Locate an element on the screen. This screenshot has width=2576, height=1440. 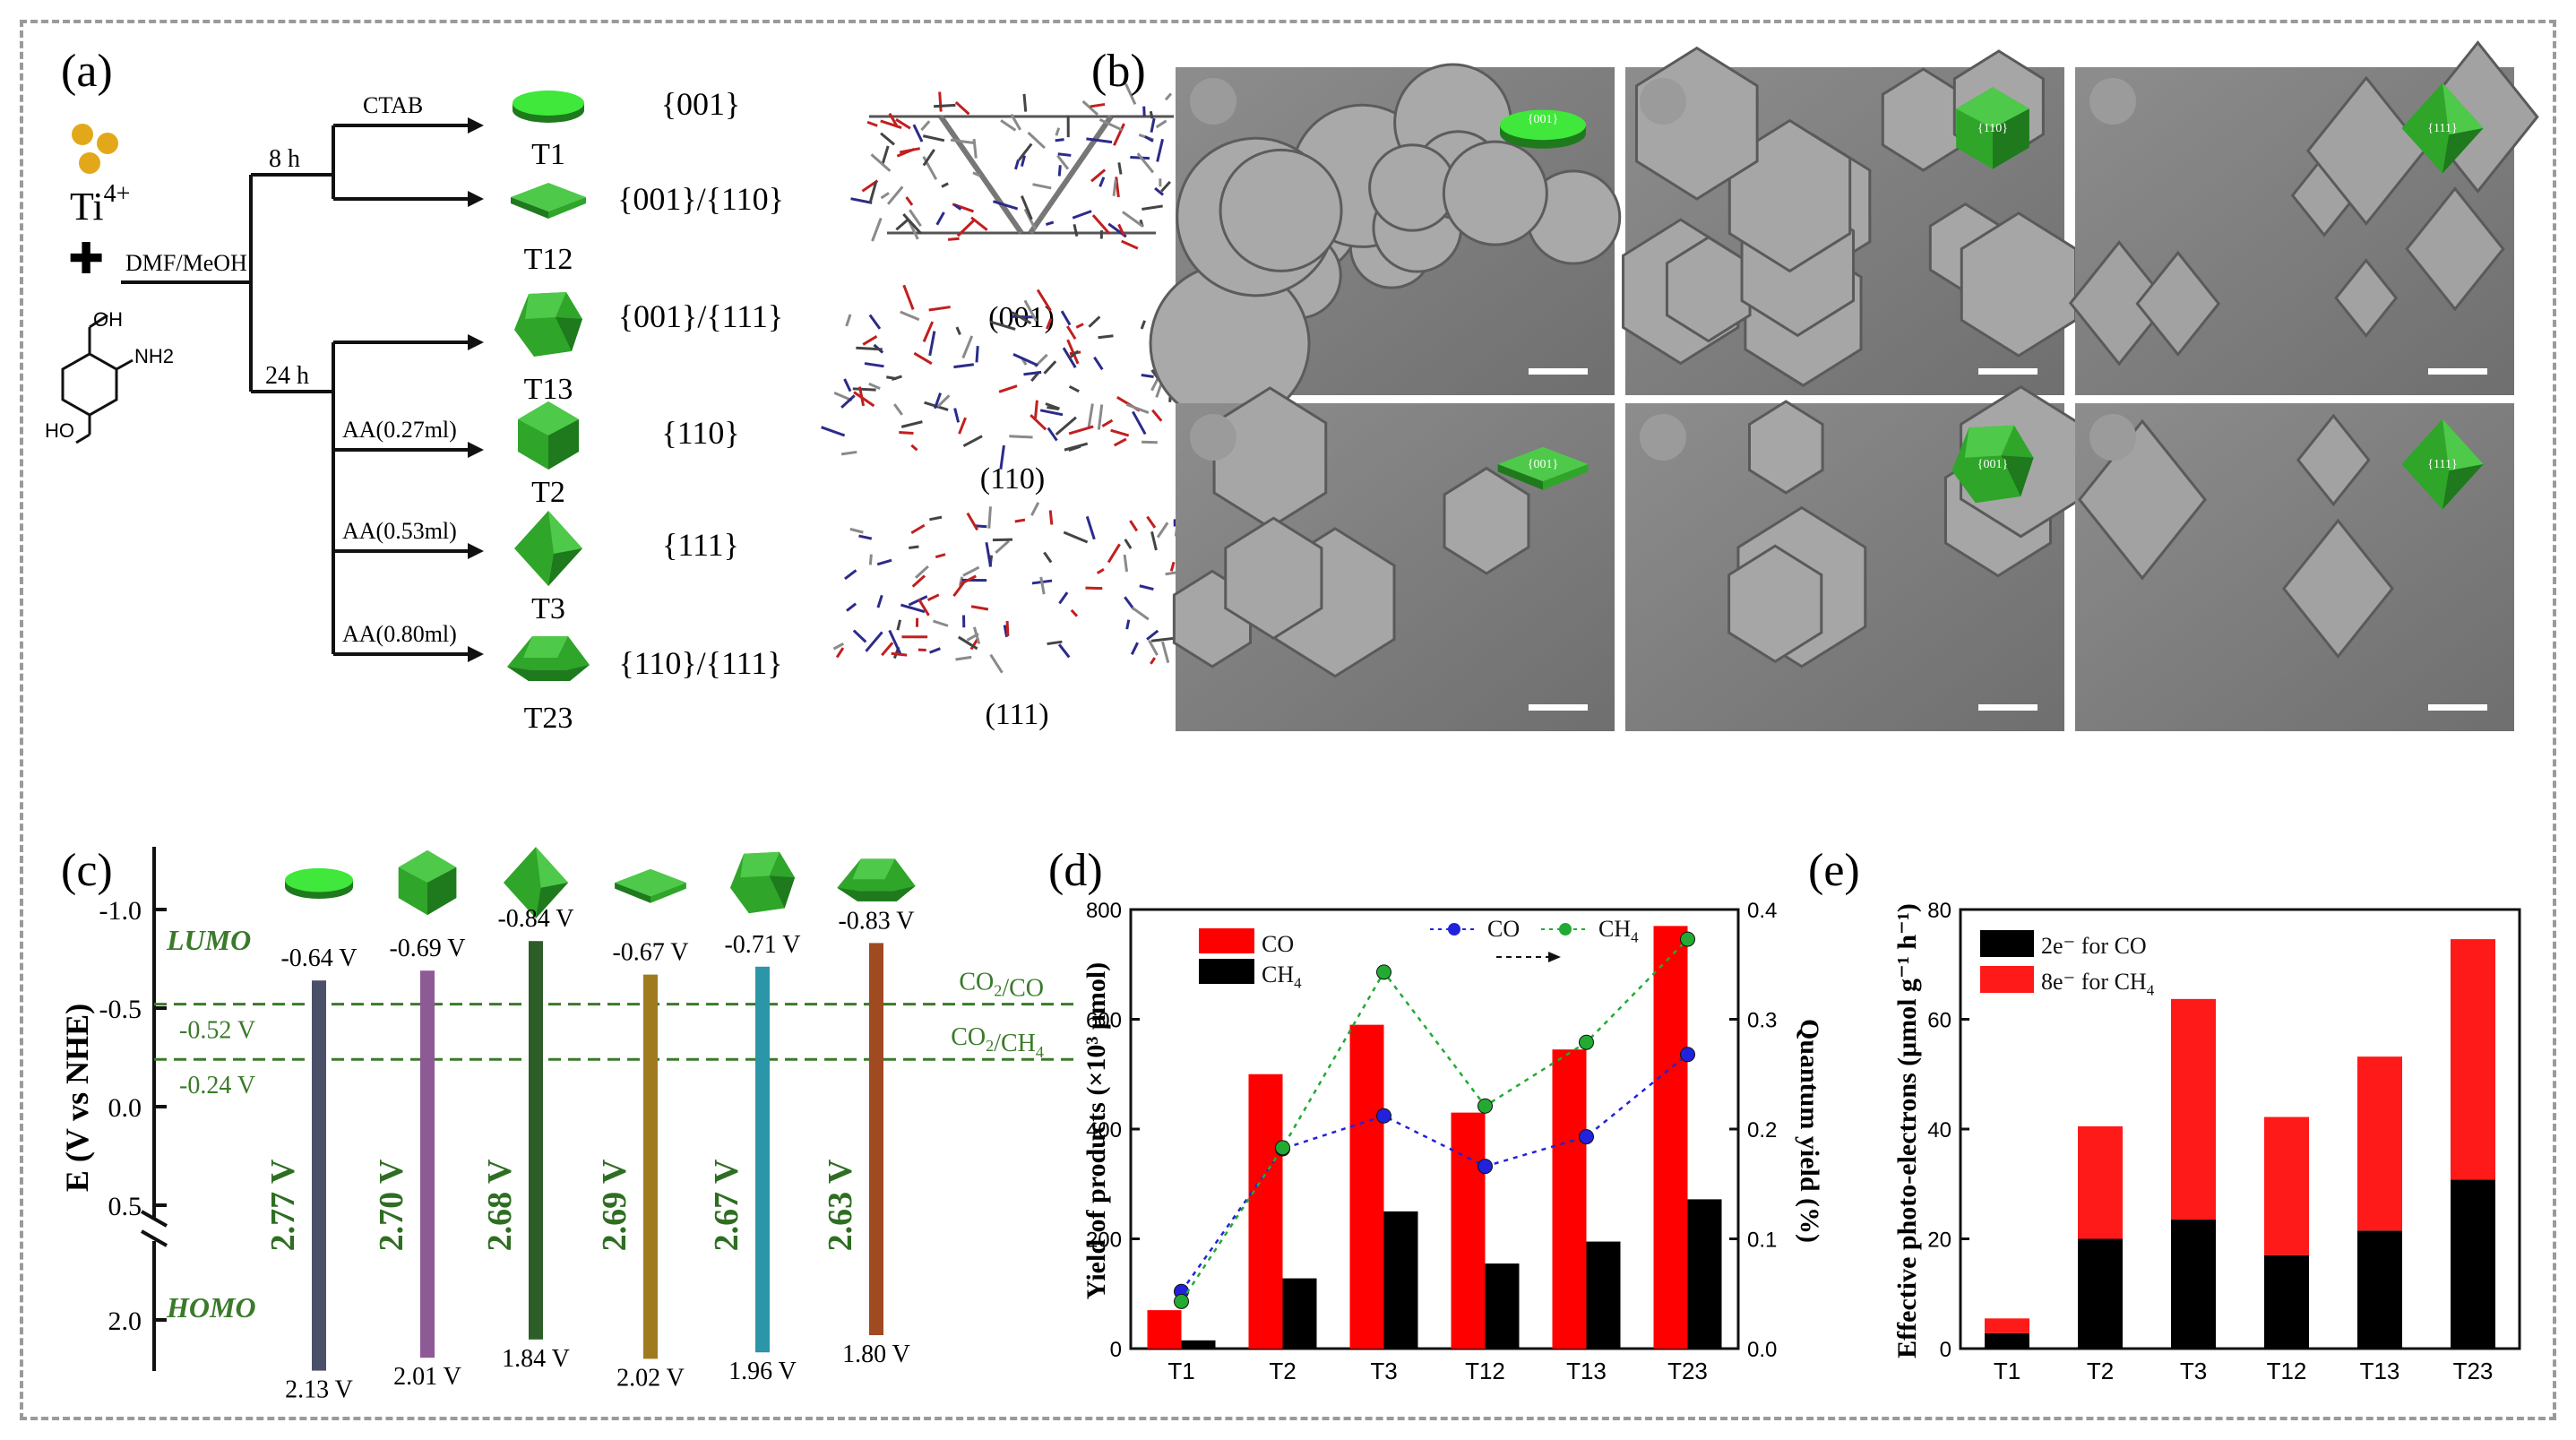
axis-break is located at coordinates (154, 1219).